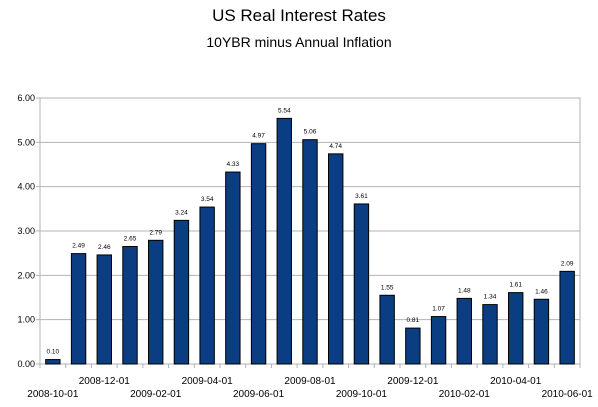  Describe the element at coordinates (541, 291) in the screenshot. I see `data-label: 1.46` at that location.